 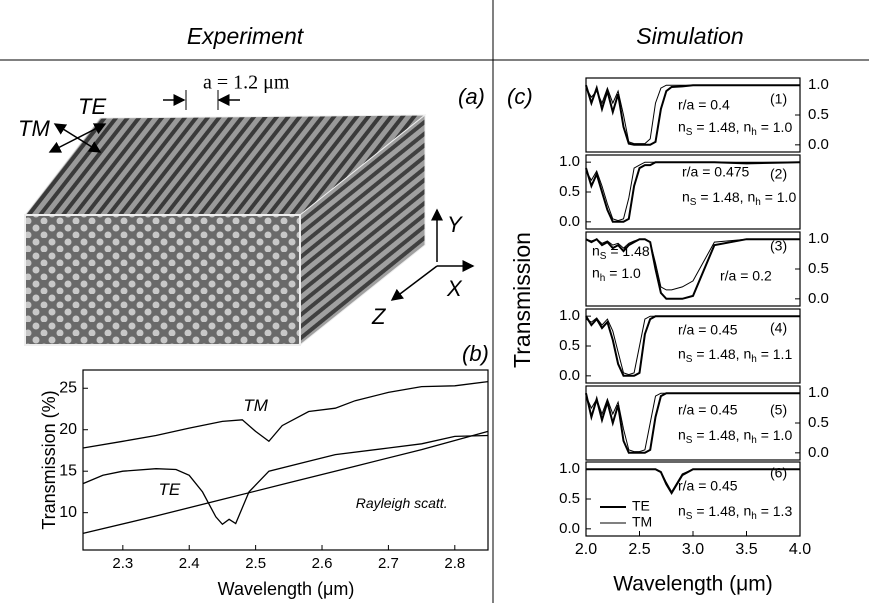 What do you see at coordinates (455, 224) in the screenshot?
I see `axis-letter: Y` at bounding box center [455, 224].